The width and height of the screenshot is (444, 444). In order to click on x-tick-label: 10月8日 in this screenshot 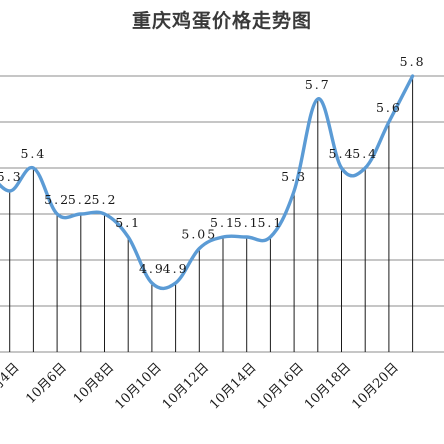, I will do `click(94, 383)`.